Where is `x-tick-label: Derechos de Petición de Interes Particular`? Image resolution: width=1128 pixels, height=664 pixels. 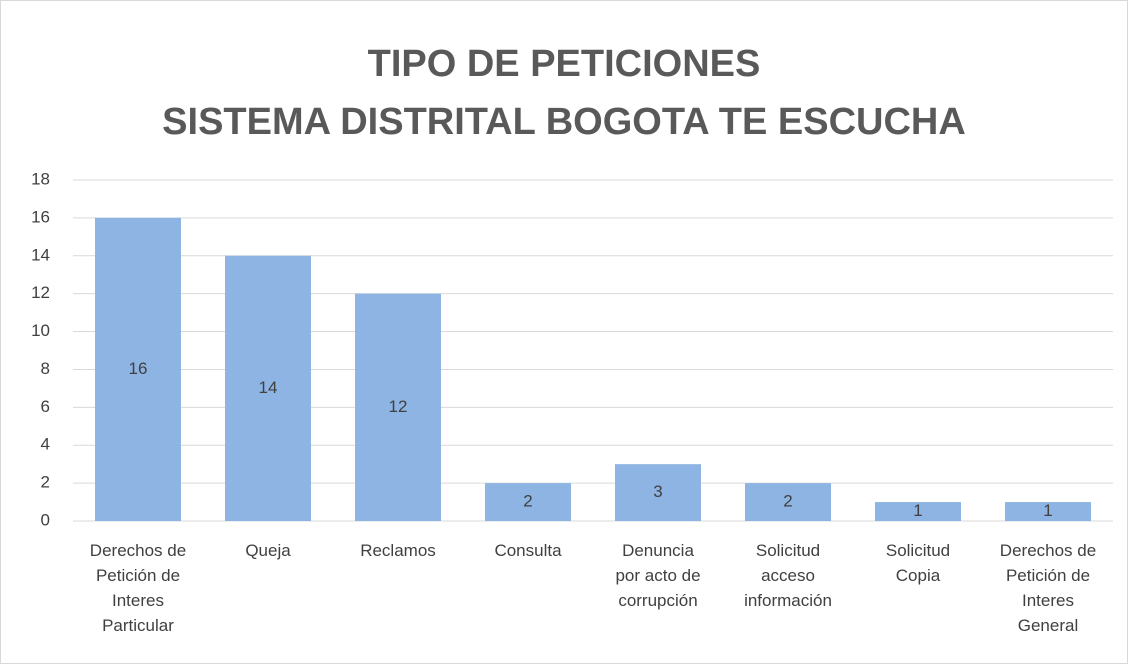 x-tick-label: Derechos de Petición de Interes Particular is located at coordinates (138, 588).